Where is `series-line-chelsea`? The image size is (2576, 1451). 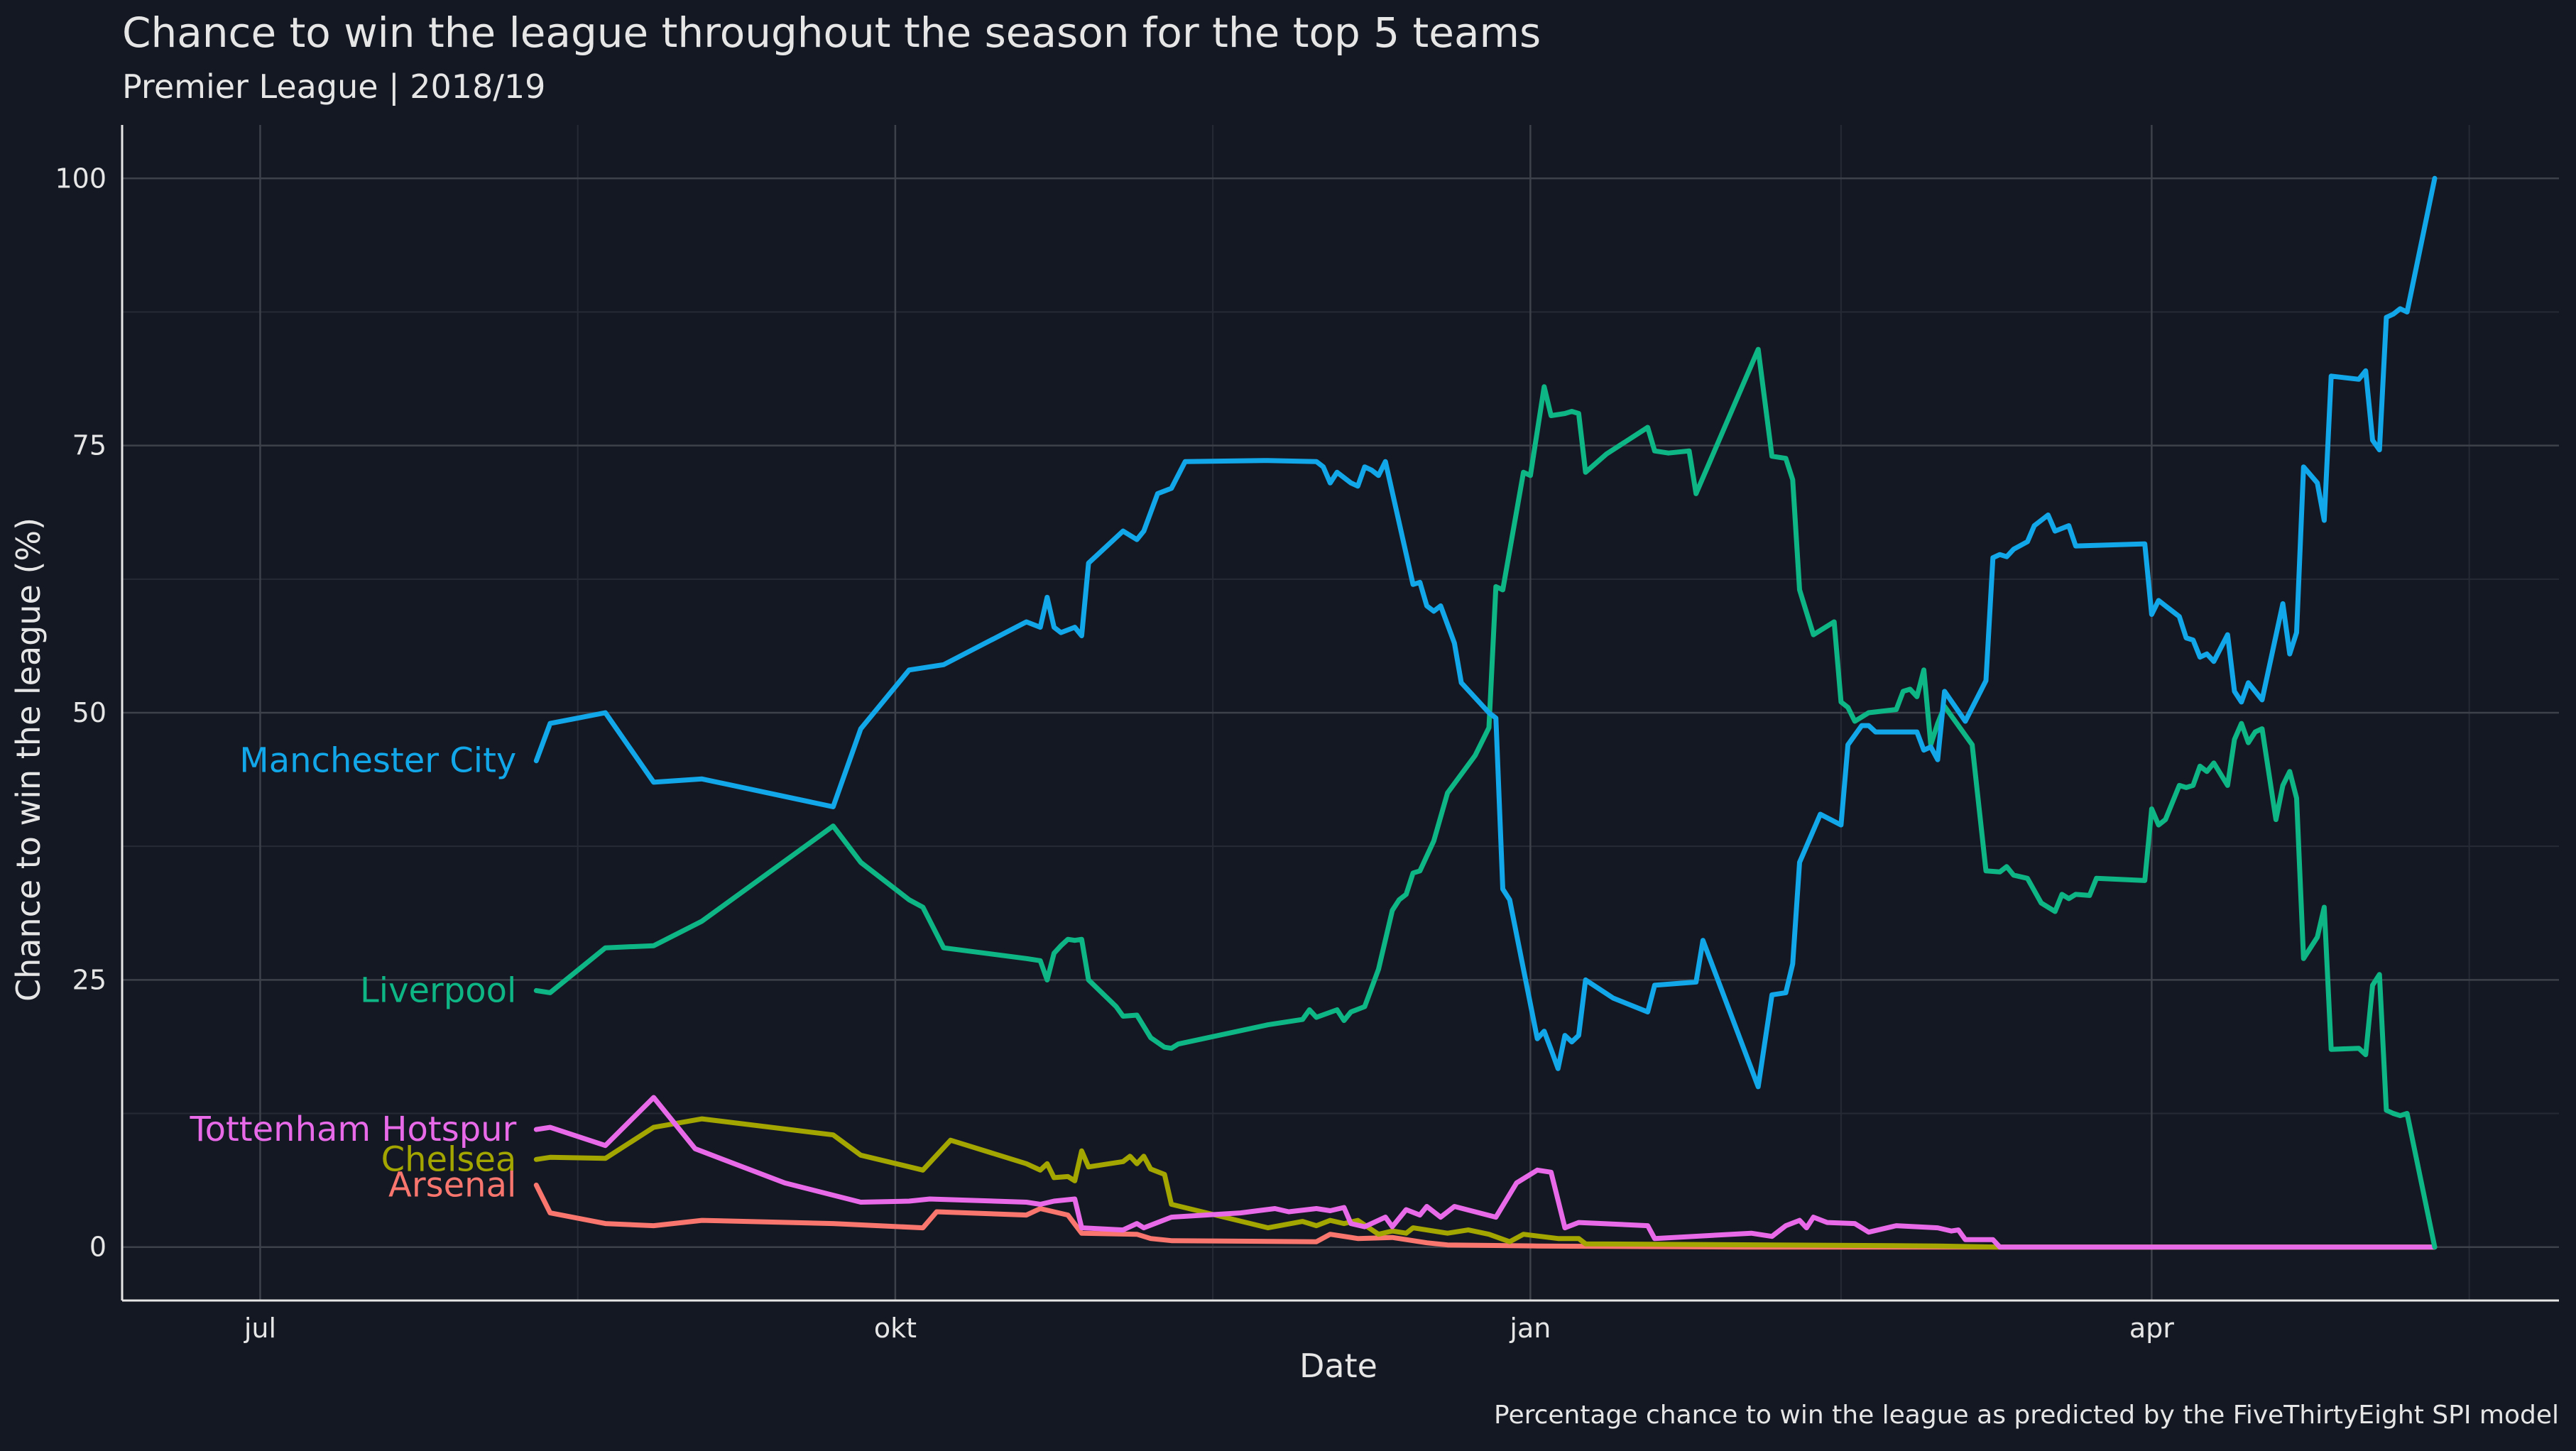 series-line-chelsea is located at coordinates (1485, 1183).